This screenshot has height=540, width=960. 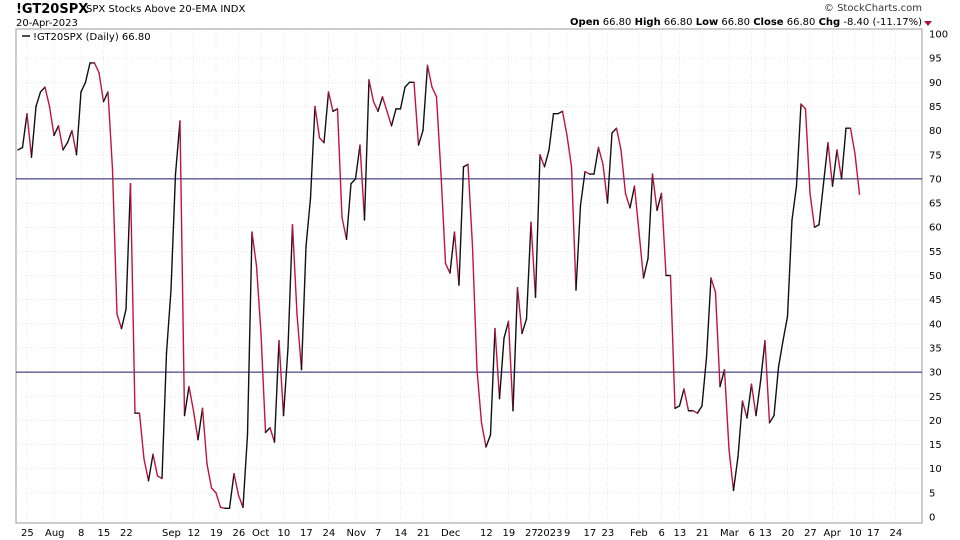 I want to click on x-tick-label: Nov, so click(x=357, y=533).